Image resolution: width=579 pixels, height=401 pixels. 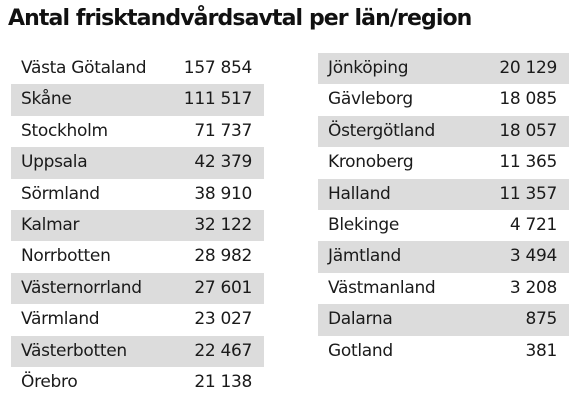 What do you see at coordinates (223, 319) in the screenshot?
I see `agreement-count: 23 027` at bounding box center [223, 319].